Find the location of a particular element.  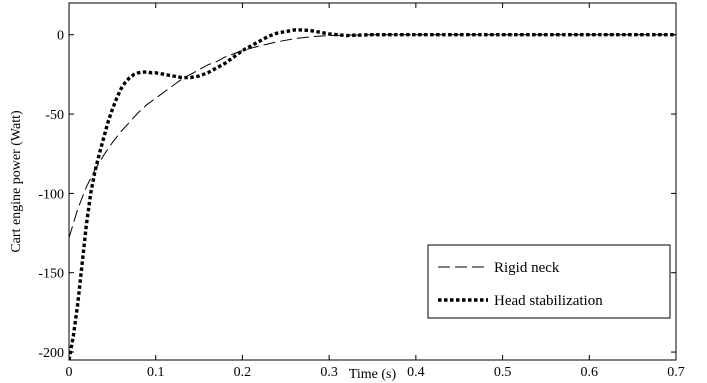

legend-label-head-stabilization: Head stabilization is located at coordinates (548, 301).